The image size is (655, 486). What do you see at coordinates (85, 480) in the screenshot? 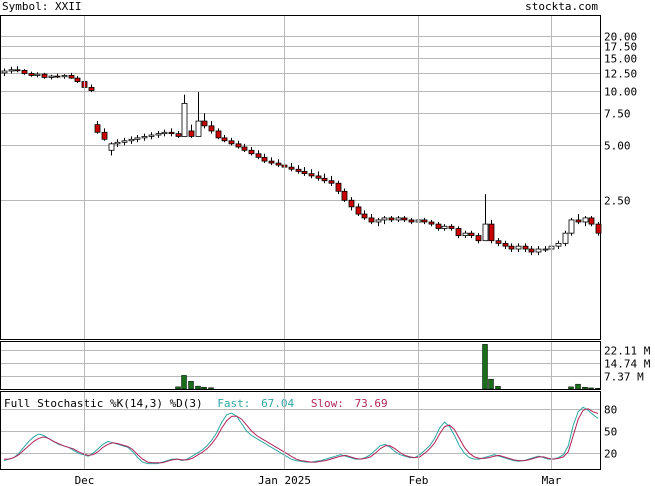
I see `date-tick-label: Dec` at bounding box center [85, 480].